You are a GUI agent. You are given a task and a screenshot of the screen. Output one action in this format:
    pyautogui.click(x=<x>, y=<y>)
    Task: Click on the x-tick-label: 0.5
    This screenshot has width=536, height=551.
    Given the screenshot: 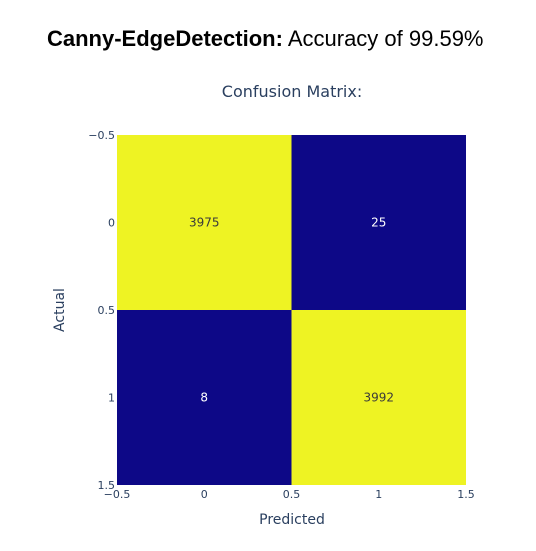 What is the action you would take?
    pyautogui.click(x=292, y=494)
    